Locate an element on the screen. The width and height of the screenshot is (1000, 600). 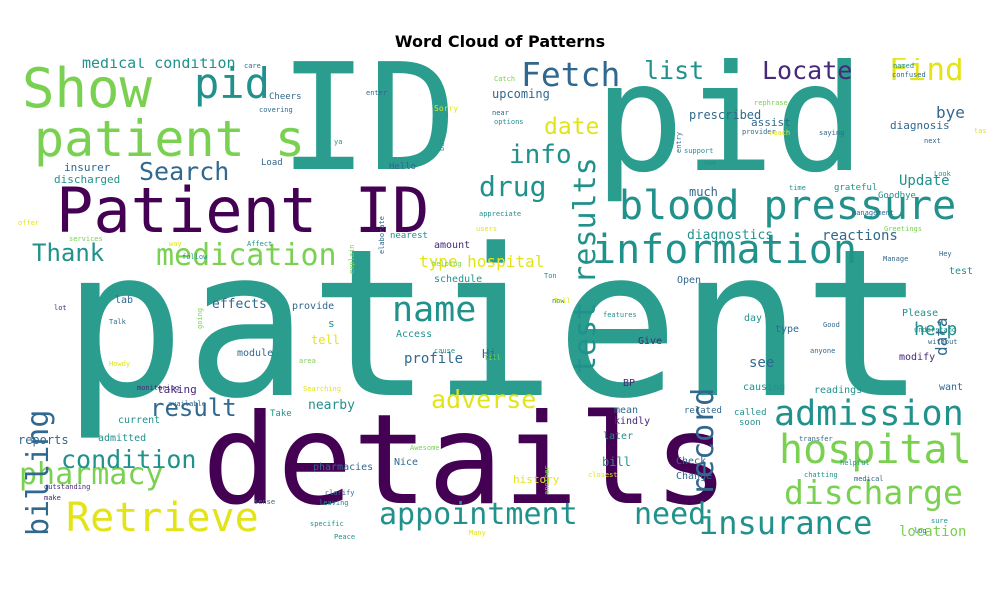
word-nearest: nearest is located at coordinates (409, 236).